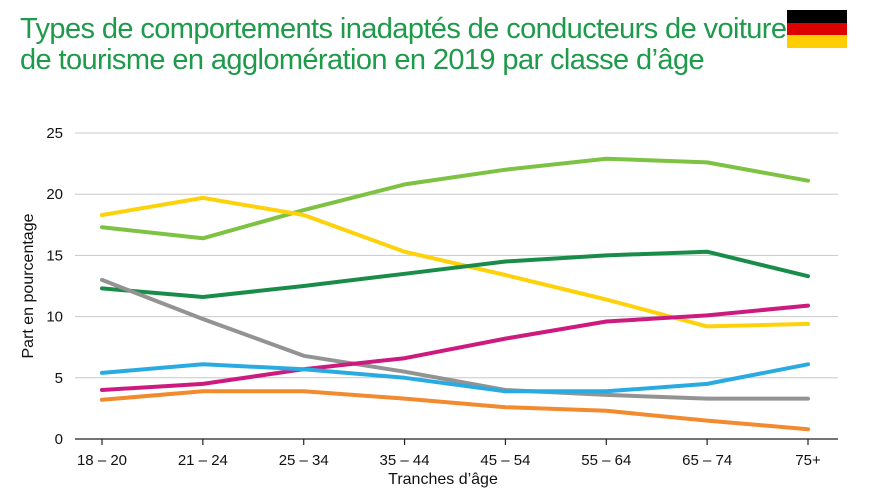 The height and width of the screenshot is (490, 870). I want to click on x-tick-label-5: 55 – 64, so click(606, 460).